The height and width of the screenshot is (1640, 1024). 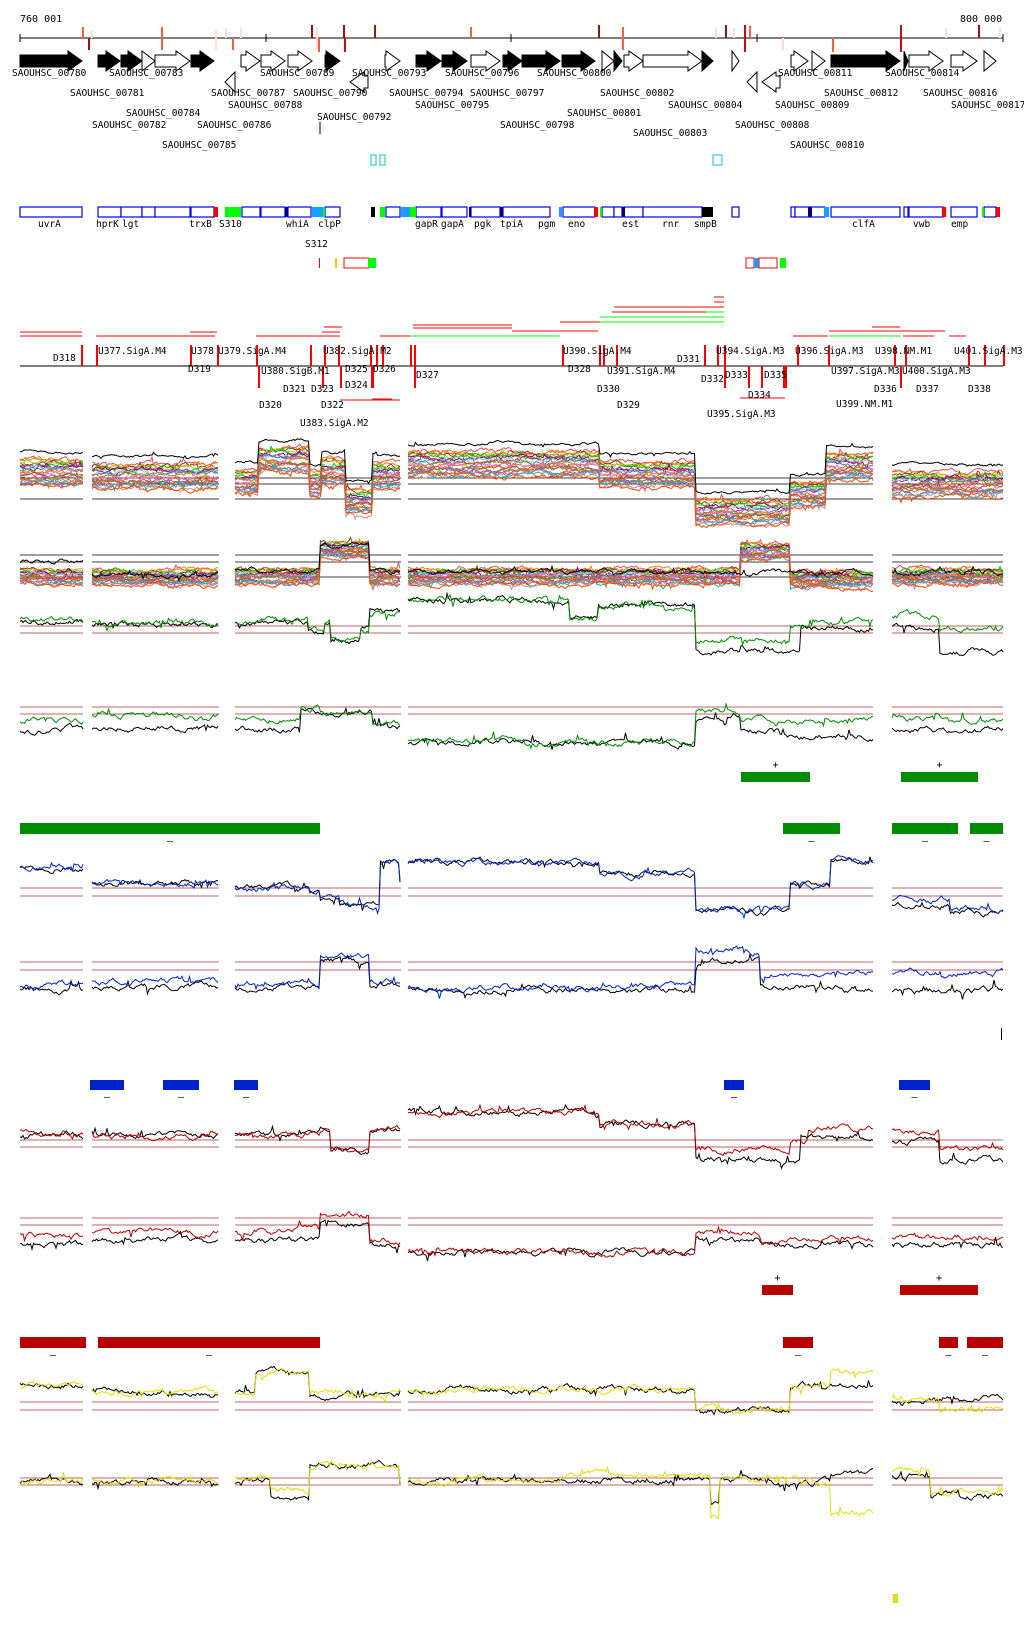 I want to click on gene-label: SAOUHSC_00782, so click(x=129, y=125).